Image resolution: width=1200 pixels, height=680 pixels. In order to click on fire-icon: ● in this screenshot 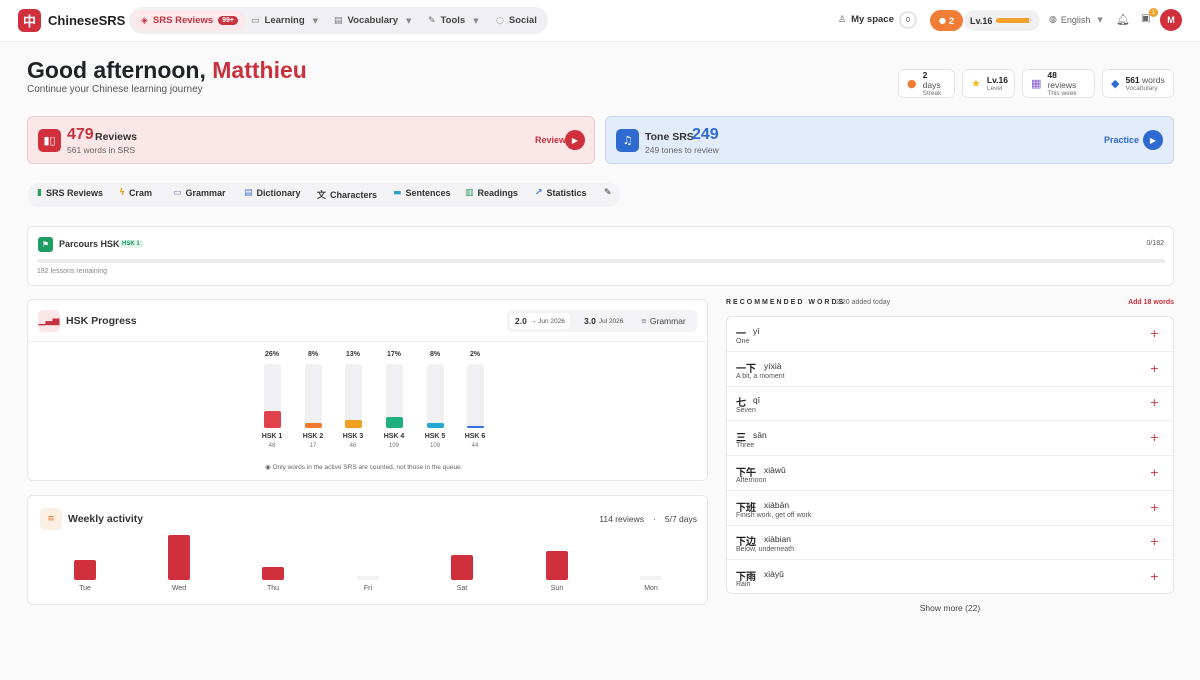, I will do `click(942, 20)`.